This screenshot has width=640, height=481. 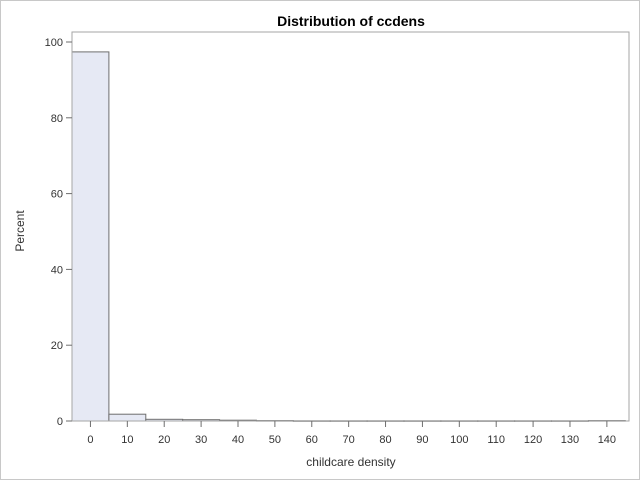 What do you see at coordinates (351, 21) in the screenshot?
I see `chart-title: Distribution of ccdens` at bounding box center [351, 21].